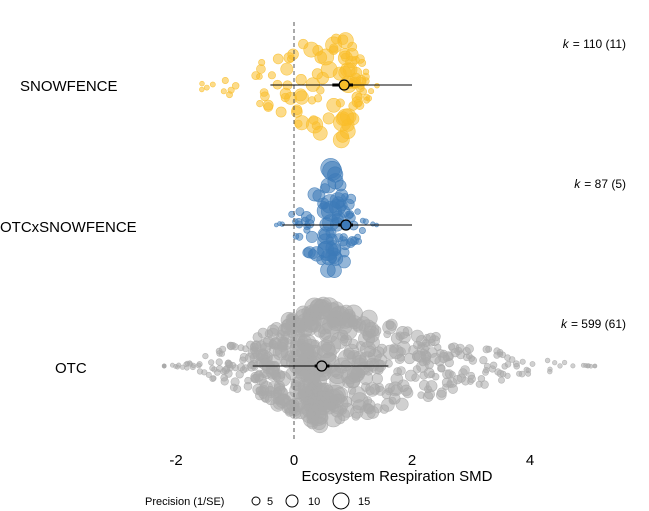 The width and height of the screenshot is (649, 511). I want to click on x-tick-label: 4, so click(530, 460).